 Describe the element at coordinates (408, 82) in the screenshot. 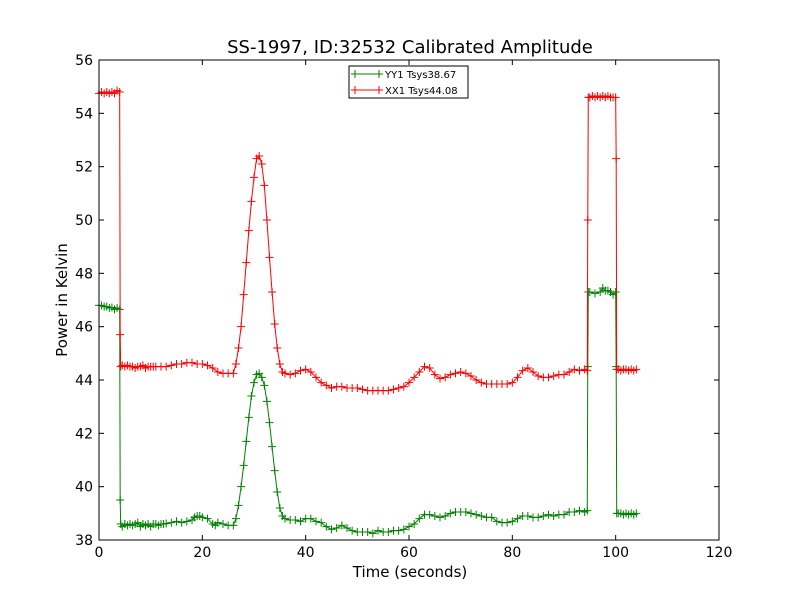

I see `legend-box` at that location.